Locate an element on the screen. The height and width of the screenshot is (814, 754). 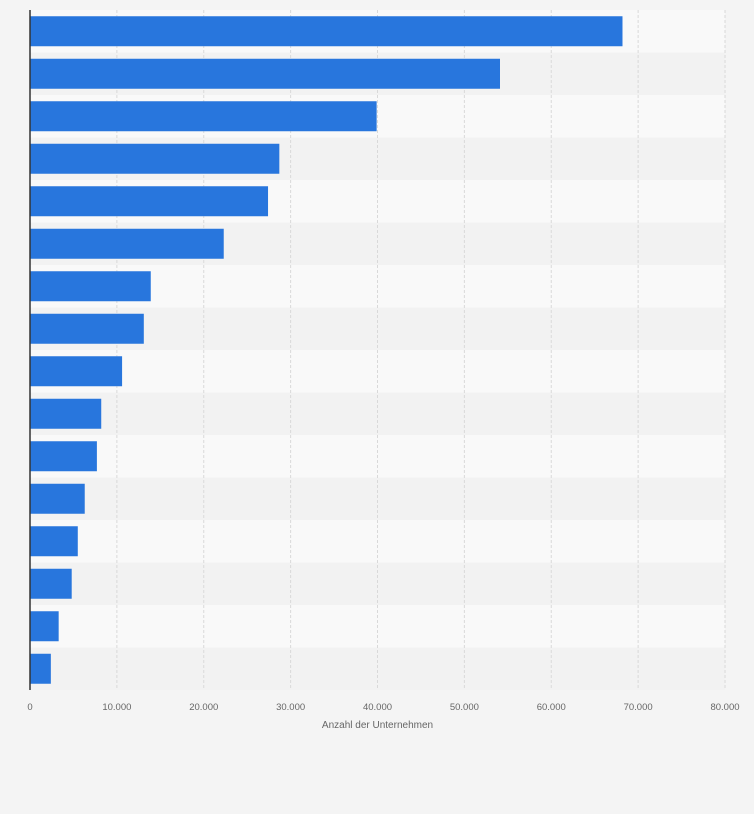
x-tick-label: 0 is located at coordinates (29, 707).